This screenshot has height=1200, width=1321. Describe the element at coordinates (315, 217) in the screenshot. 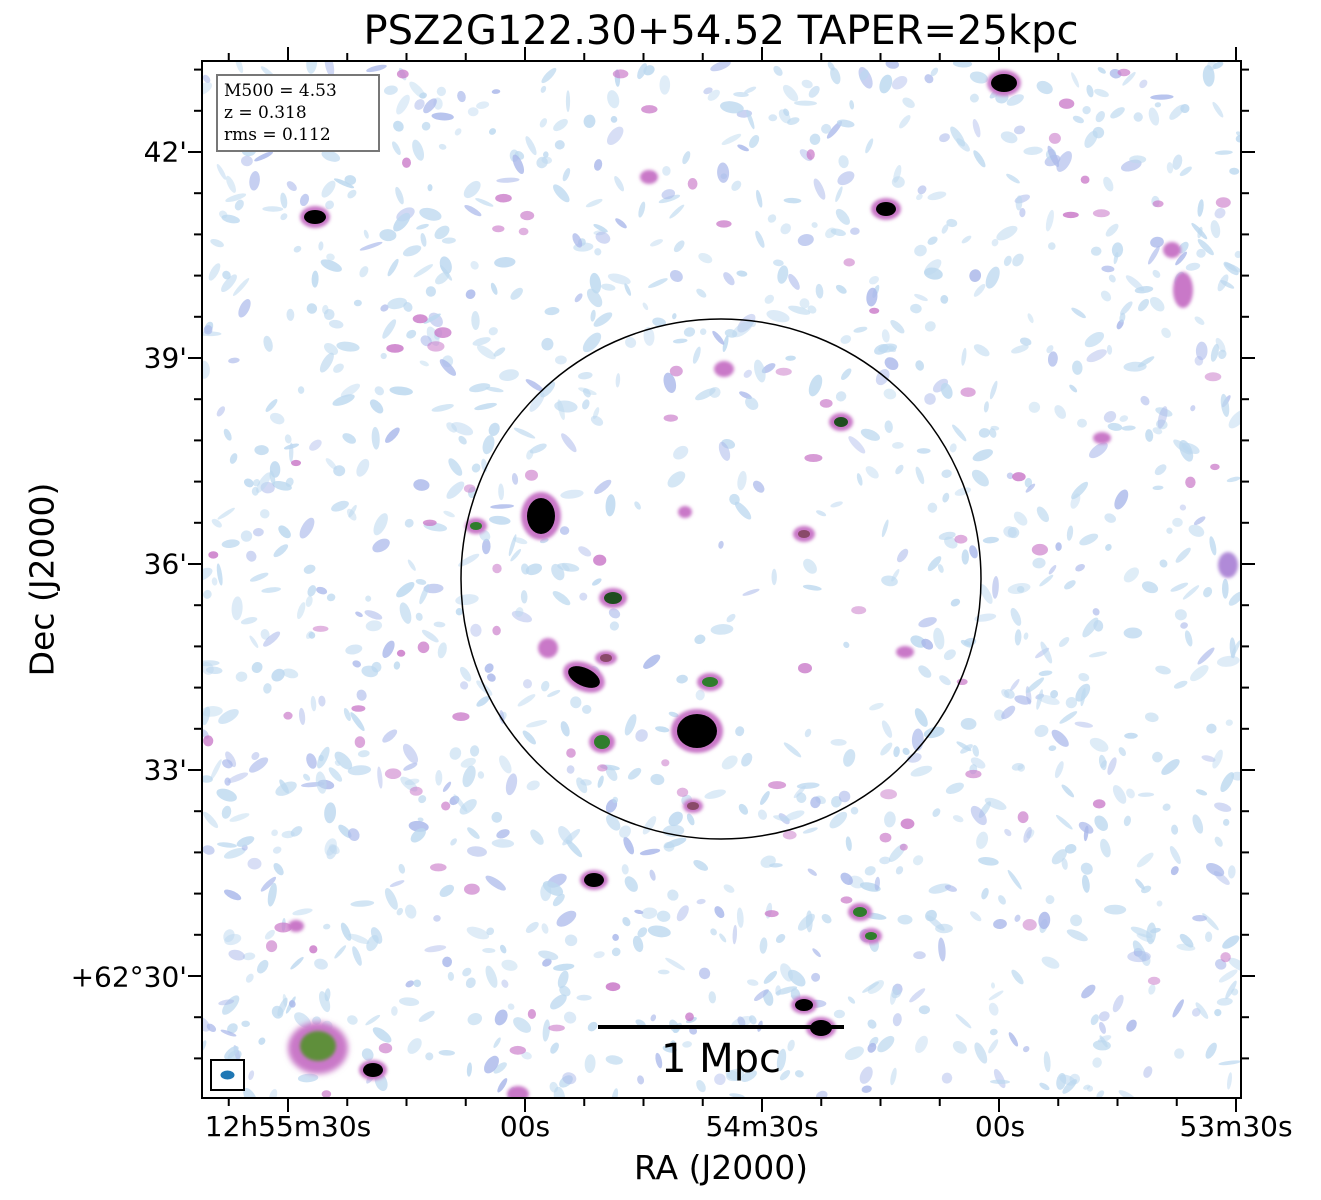

I see `compact-source` at that location.